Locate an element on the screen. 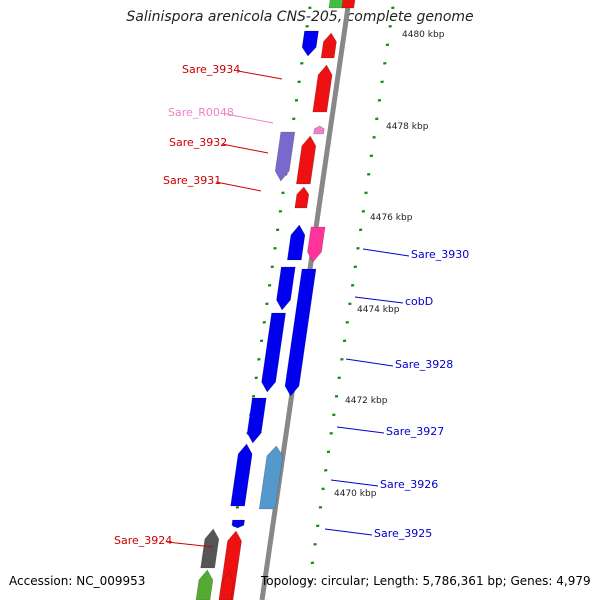  gene-label: Sare_3931 is located at coordinates (192, 180).